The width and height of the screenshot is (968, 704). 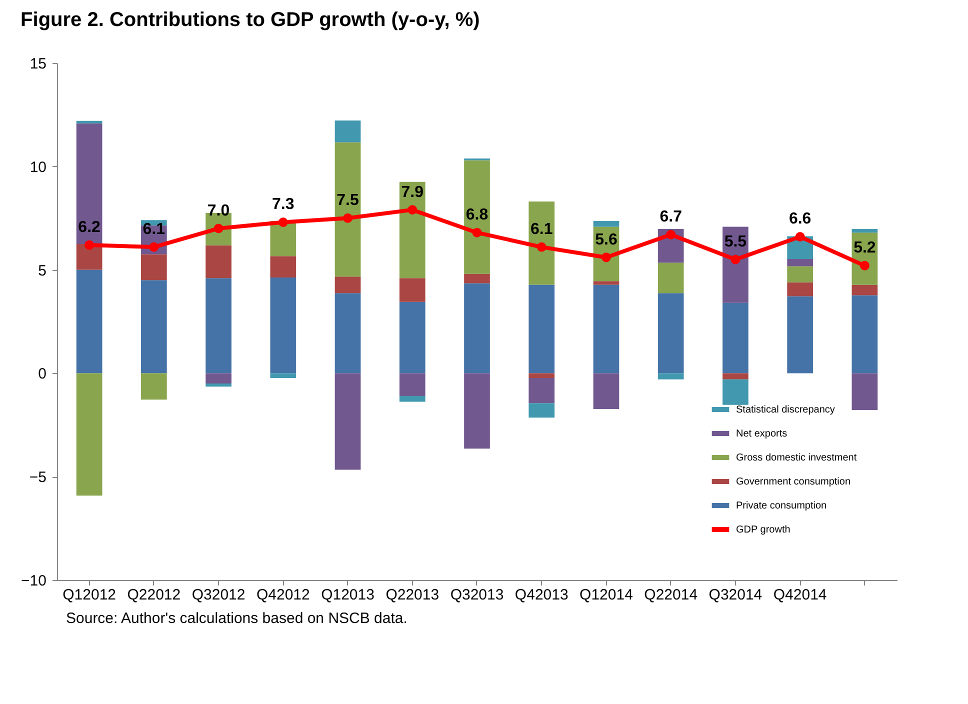 I want to click on data-label: 6.7, so click(x=671, y=217).